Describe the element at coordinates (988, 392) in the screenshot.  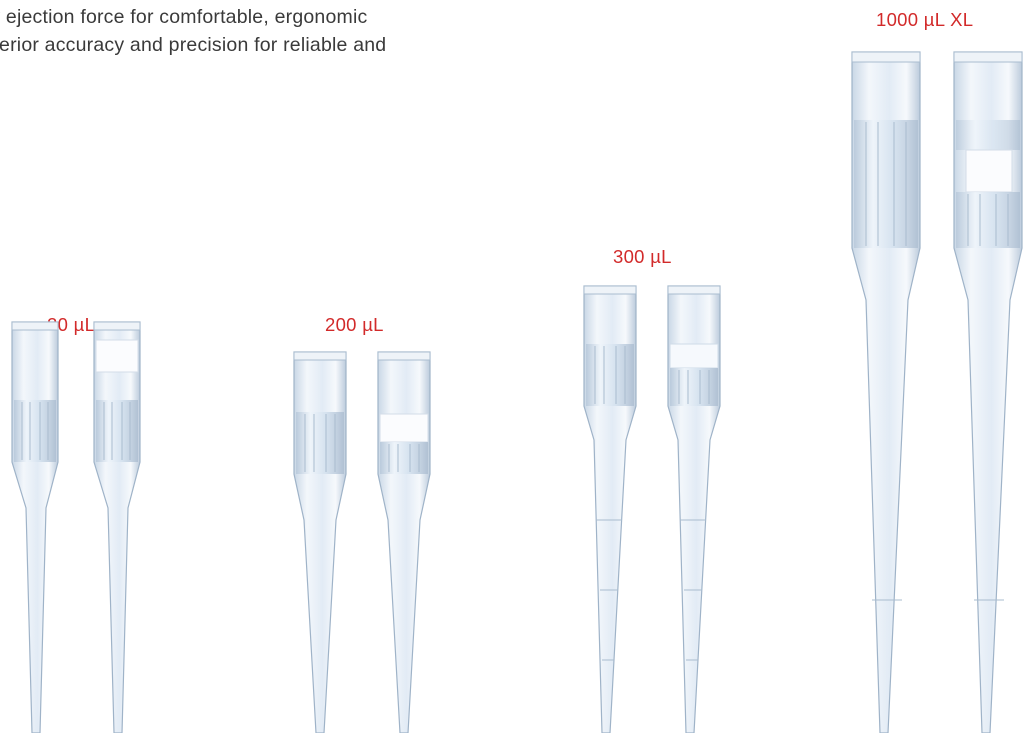
I see `tip-1000ul-xl-filter` at that location.